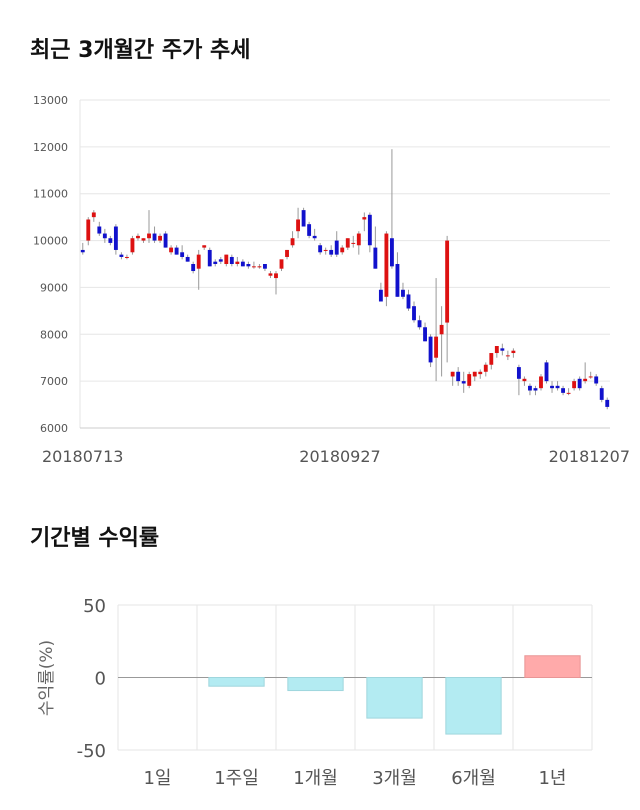  I want to click on period-return-title: 기간별 수익률, so click(95, 538).